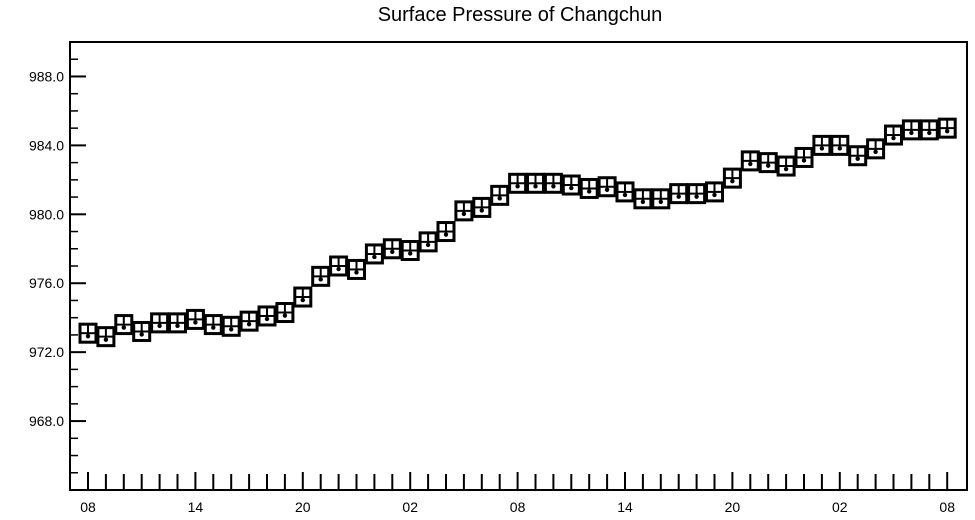 The height and width of the screenshot is (520, 975). Describe the element at coordinates (517, 493) in the screenshot. I see `x-axis: 08 14 20 02 08 14 20 02 08` at that location.